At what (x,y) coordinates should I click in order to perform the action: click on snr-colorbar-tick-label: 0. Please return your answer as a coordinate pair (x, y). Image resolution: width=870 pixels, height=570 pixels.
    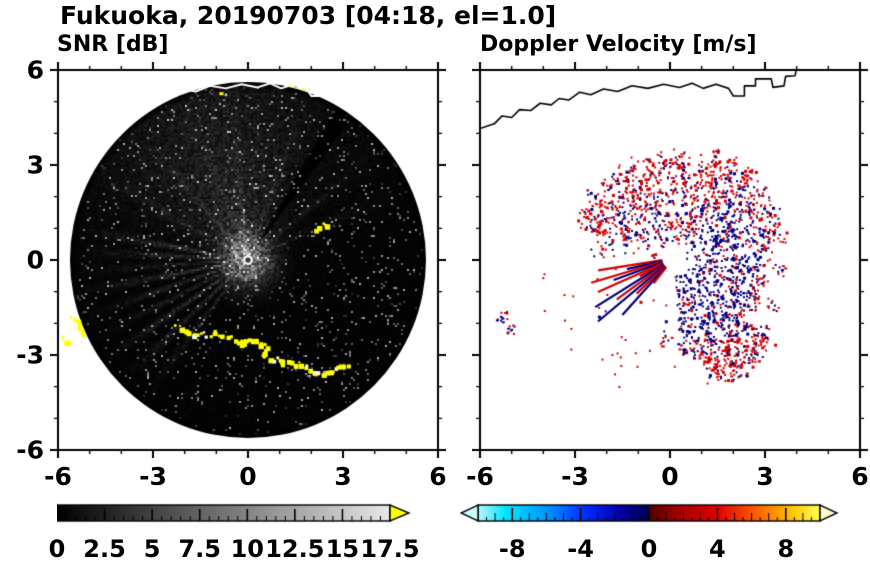
    Looking at the image, I should click on (57, 549).